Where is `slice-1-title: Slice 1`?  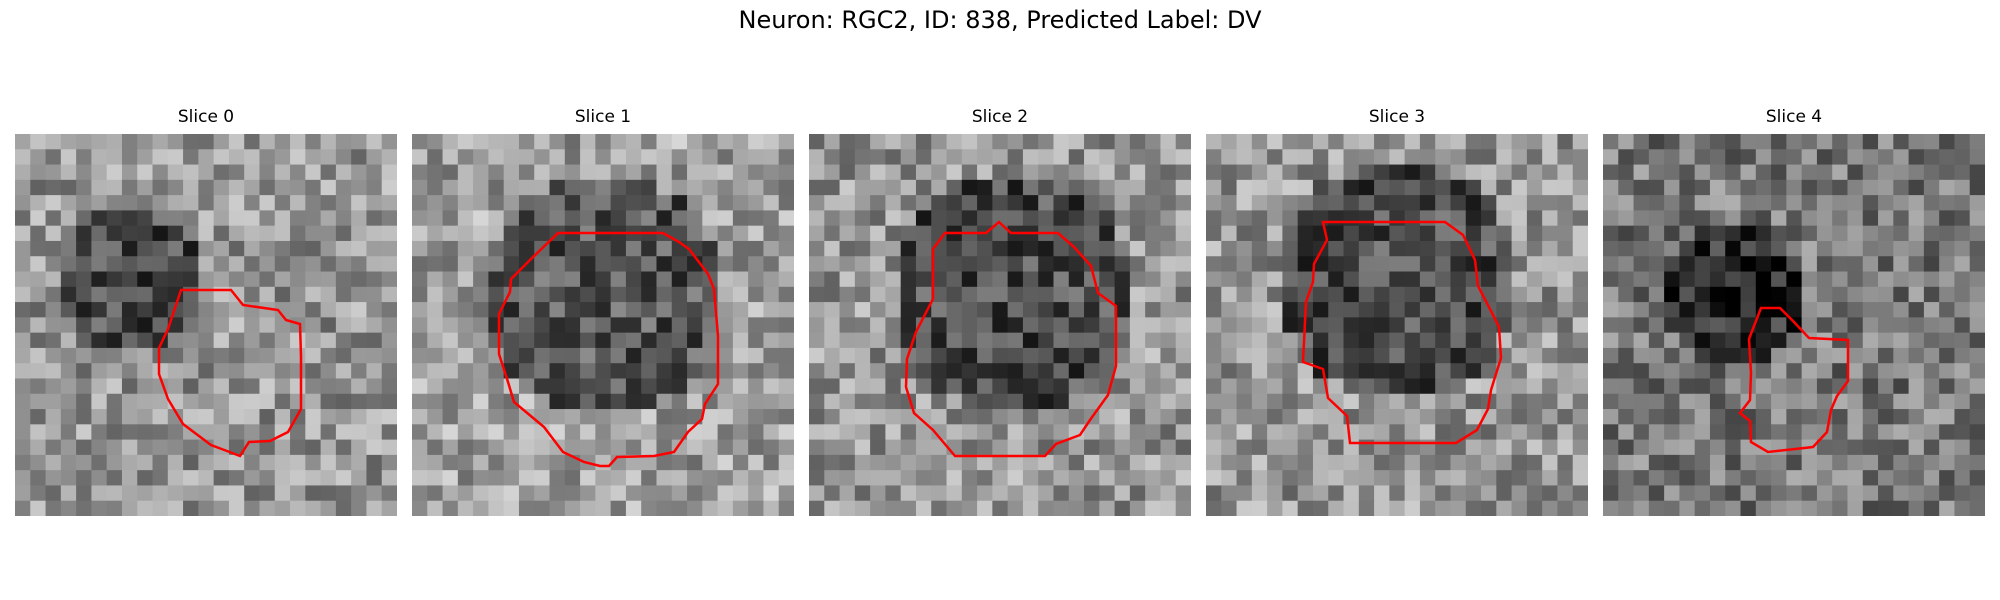 slice-1-title: Slice 1 is located at coordinates (603, 117).